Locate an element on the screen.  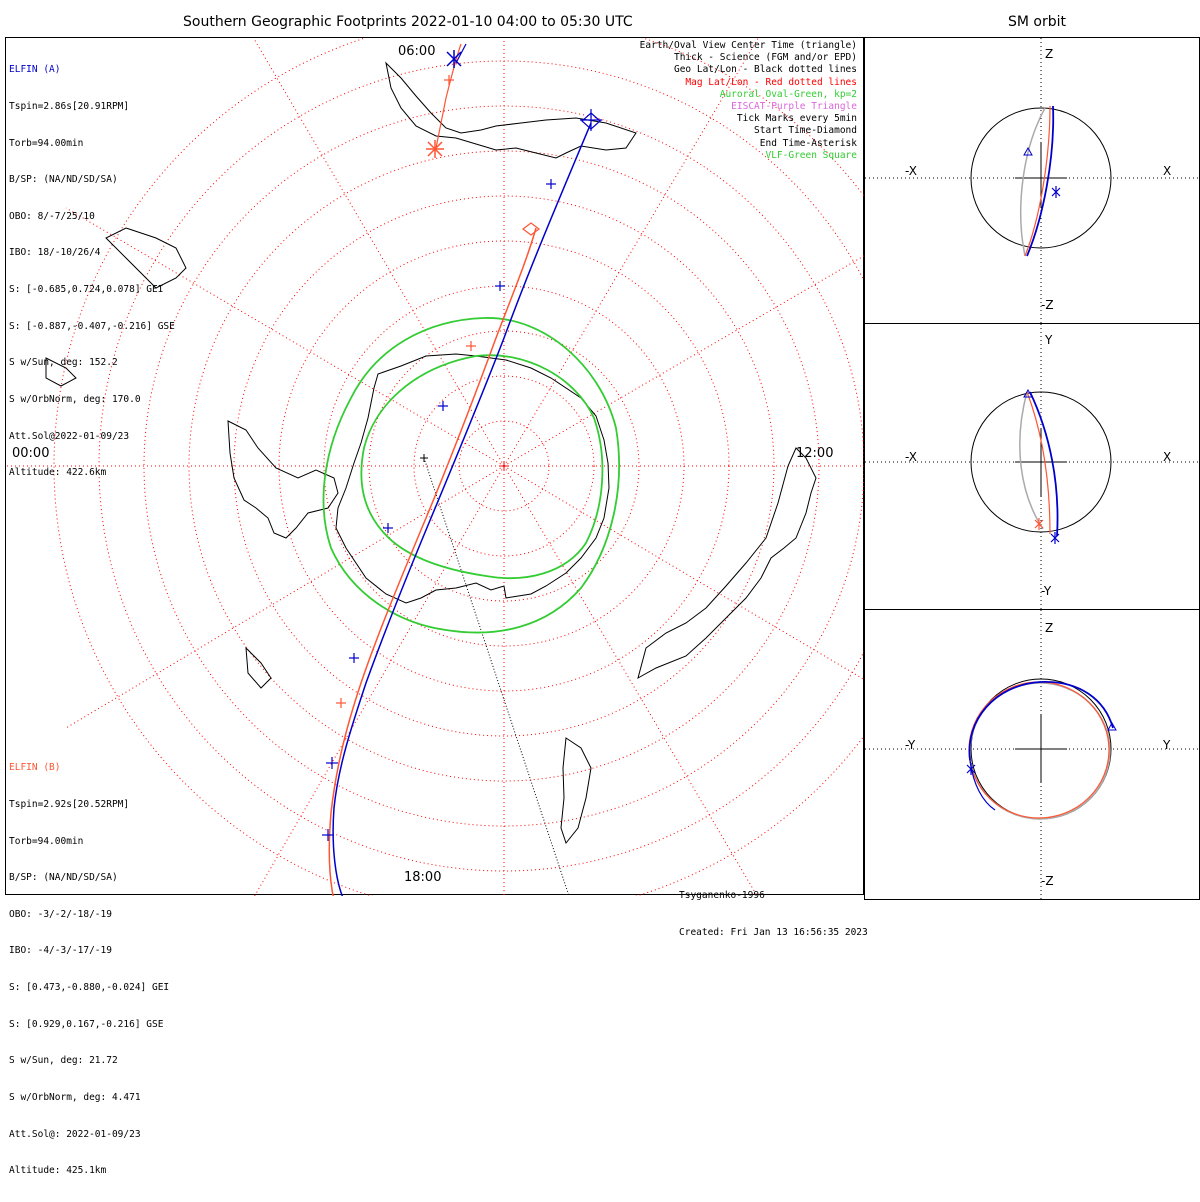
axis-label-bottom: -Y is located at coordinates (1046, 591).